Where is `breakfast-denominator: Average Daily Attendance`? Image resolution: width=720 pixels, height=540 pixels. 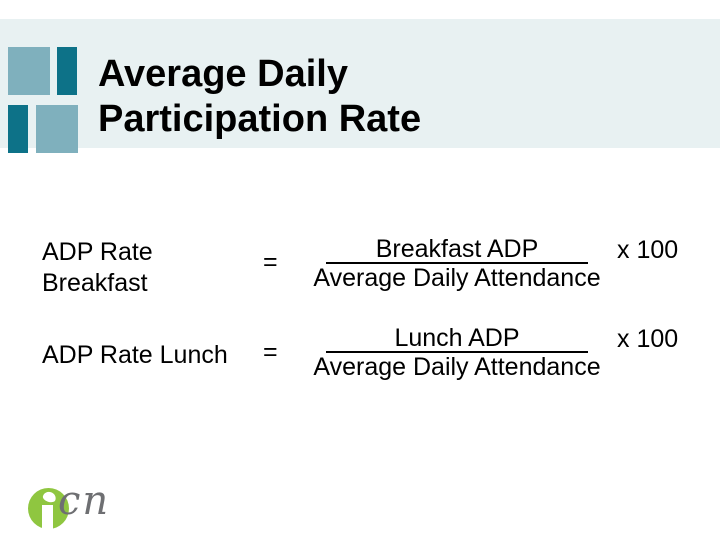 breakfast-denominator: Average Daily Attendance is located at coordinates (457, 278).